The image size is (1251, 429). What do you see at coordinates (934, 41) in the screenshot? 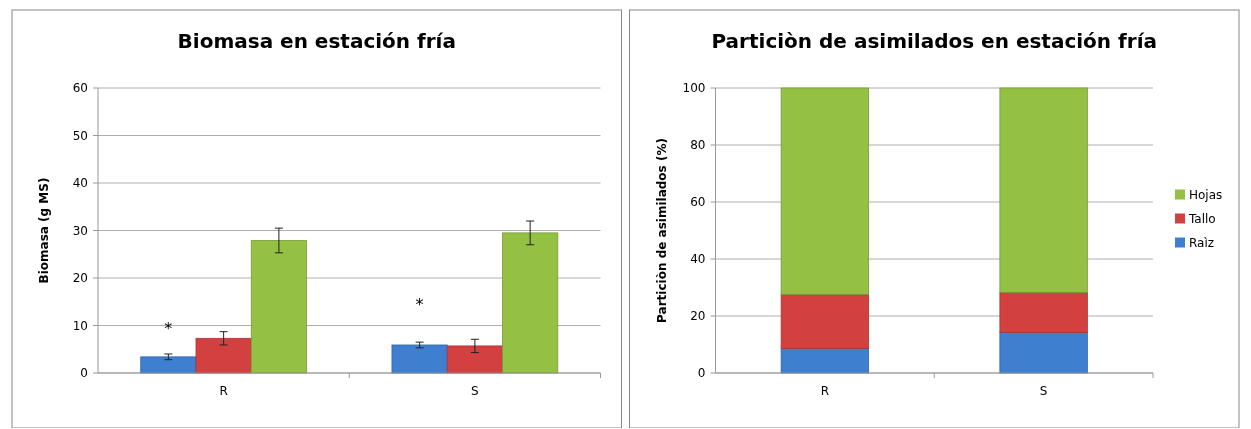
I see `chart-title: Particiòn de asimilados en estación fría` at bounding box center [934, 41].